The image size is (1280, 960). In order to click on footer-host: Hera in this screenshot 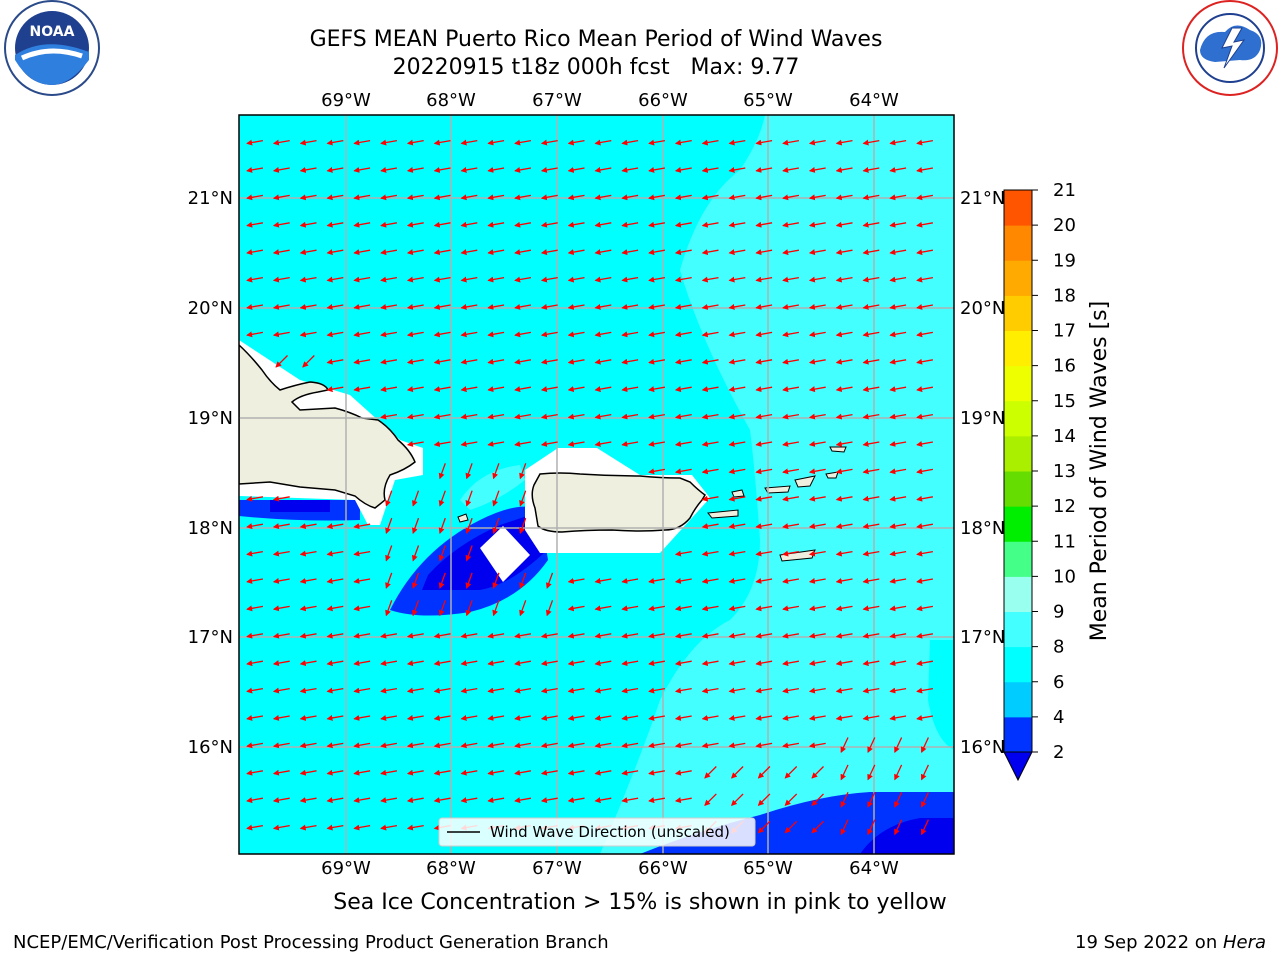, I will do `click(1244, 942)`.